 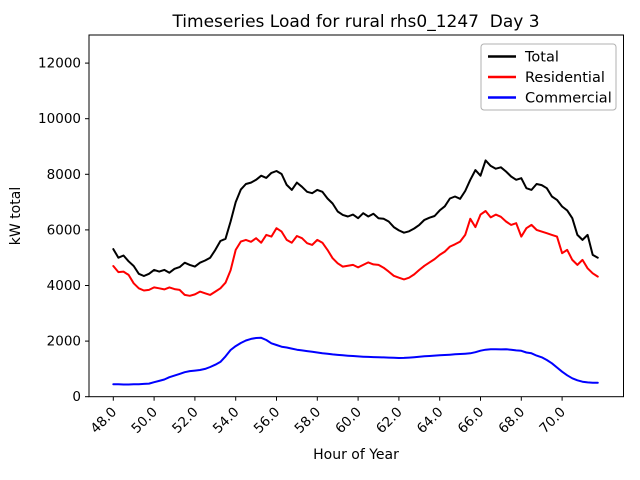 I want to click on y-tick-label: 8000, so click(x=64, y=175).